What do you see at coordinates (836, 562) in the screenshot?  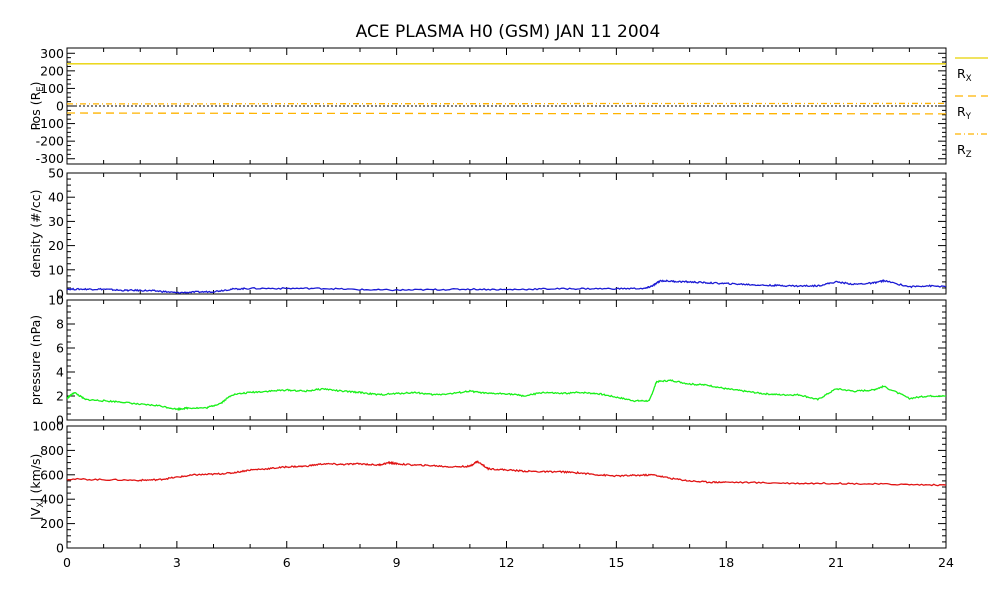 I see `x-tick-label: 21` at bounding box center [836, 562].